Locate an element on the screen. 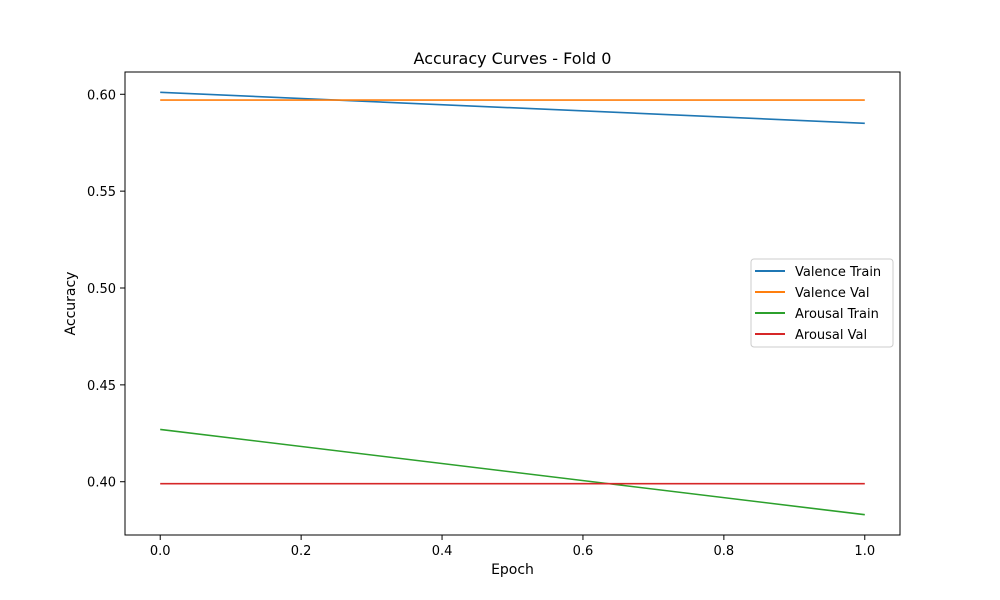 This screenshot has width=1000, height=600. y-tick-label: 0.45 is located at coordinates (101, 386).